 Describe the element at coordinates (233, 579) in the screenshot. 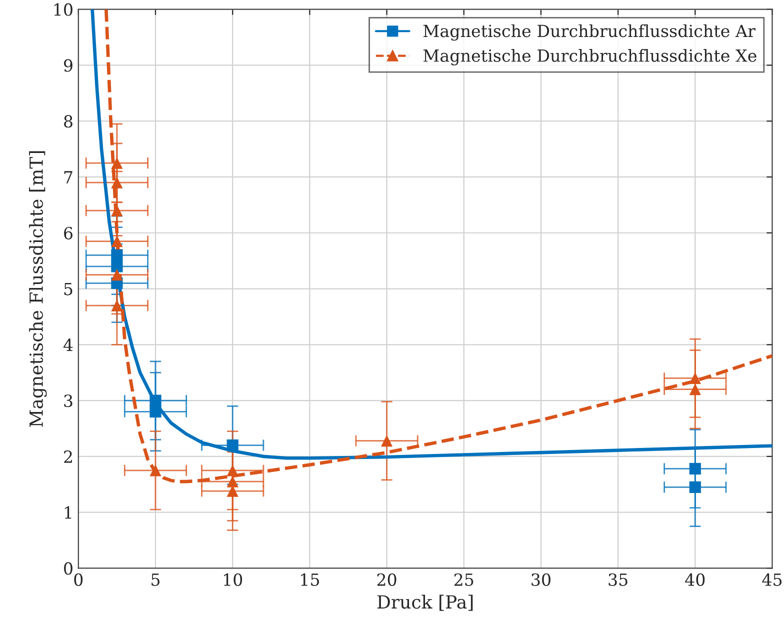

I see `x-tick-label: 10` at that location.